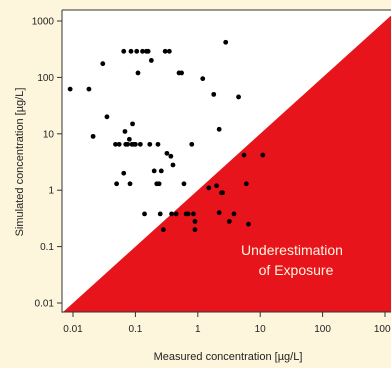 The height and width of the screenshot is (368, 391). What do you see at coordinates (261, 329) in the screenshot?
I see `x-tick-label: 10` at bounding box center [261, 329].